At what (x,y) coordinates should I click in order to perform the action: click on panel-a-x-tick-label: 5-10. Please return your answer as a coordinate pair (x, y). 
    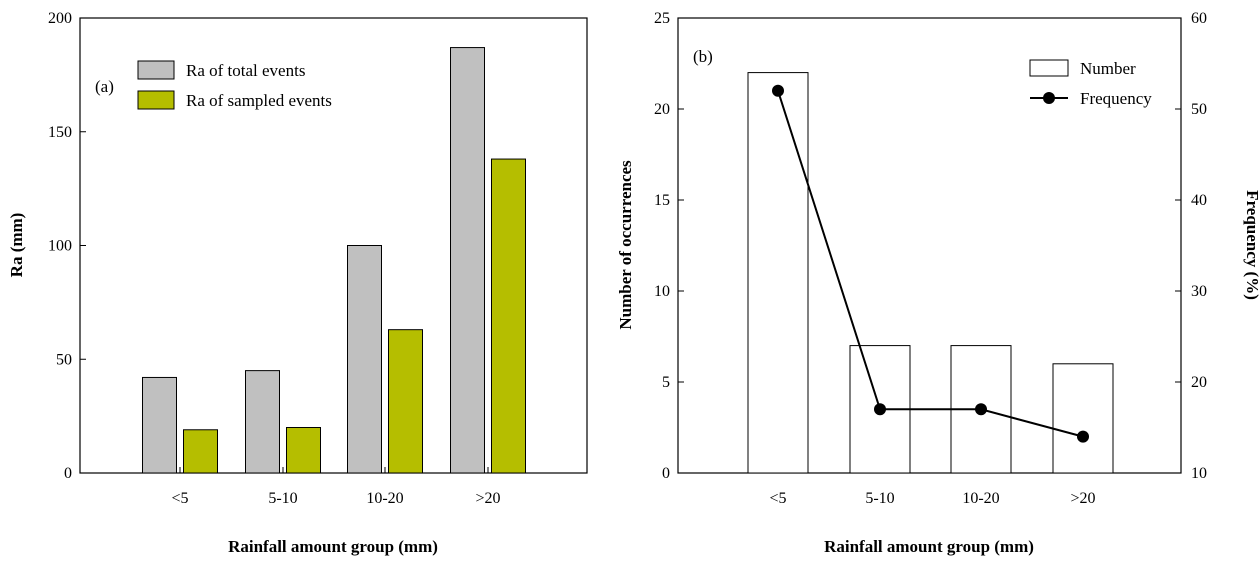
    Looking at the image, I should click on (282, 498).